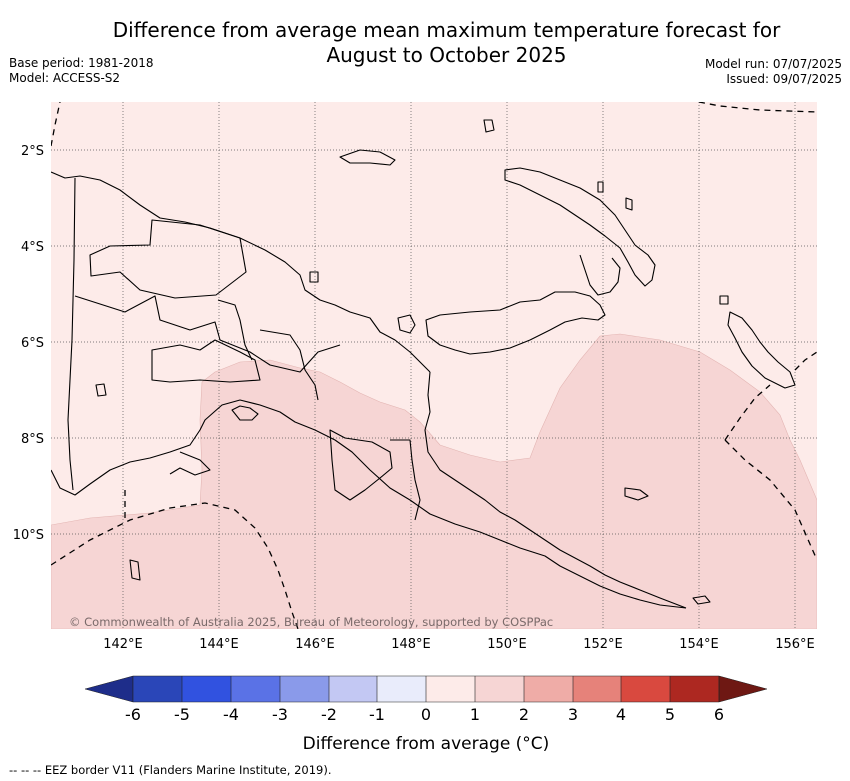  I want to click on meta-left: Base period: 1981-2018 Model: ACCESS-S2, so click(81, 71).